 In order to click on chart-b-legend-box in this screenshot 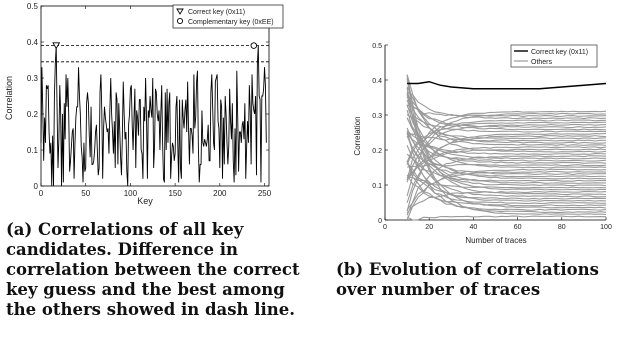, I will do `click(554, 56)`.